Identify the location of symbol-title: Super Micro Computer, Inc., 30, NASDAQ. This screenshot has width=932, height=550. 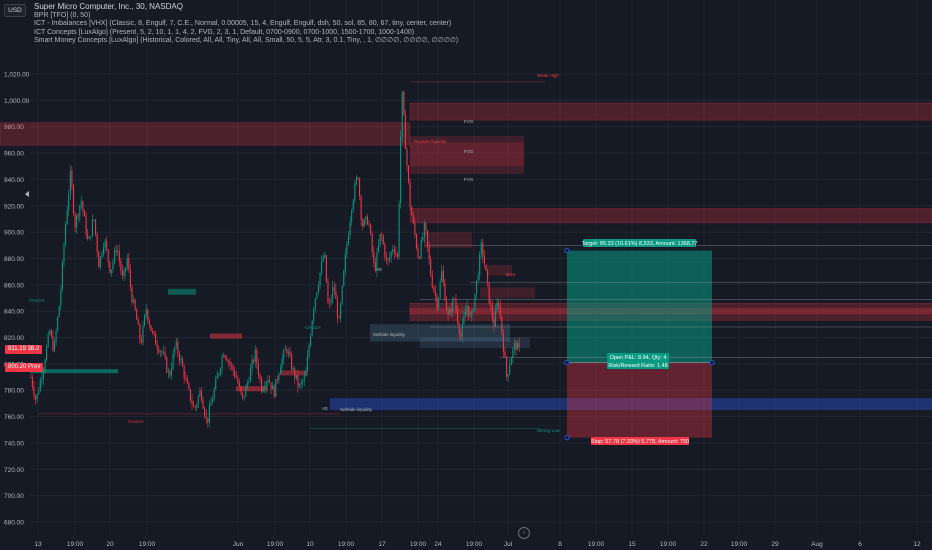
(108, 6).